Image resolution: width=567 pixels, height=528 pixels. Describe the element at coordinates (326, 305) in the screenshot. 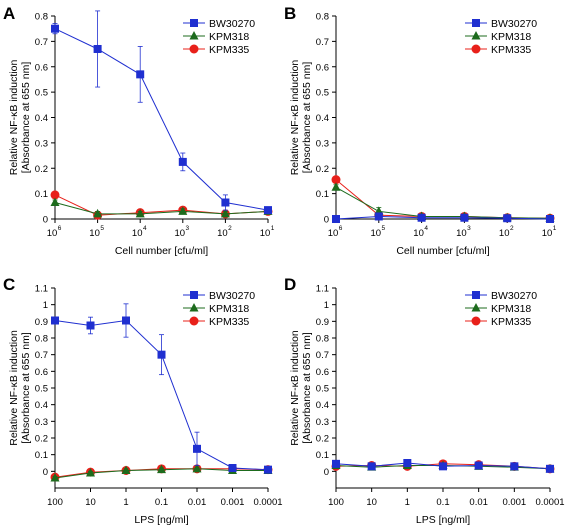

I see `y-tick-label: 1` at that location.